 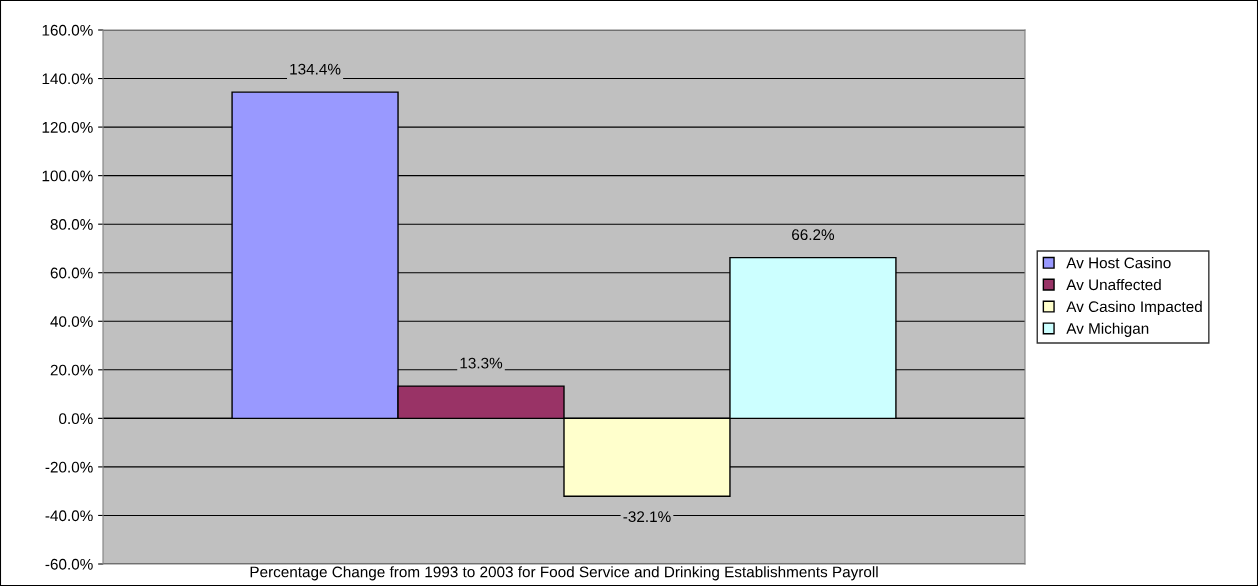 I want to click on data-label: 13.3%, so click(x=481, y=363).